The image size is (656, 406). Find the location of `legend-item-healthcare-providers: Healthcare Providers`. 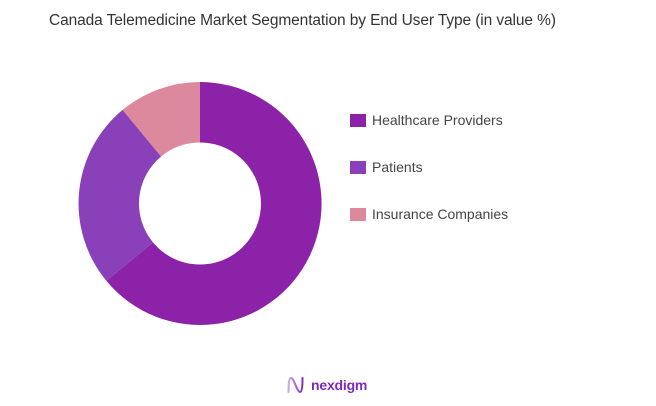

legend-item-healthcare-providers: Healthcare Providers is located at coordinates (429, 120).